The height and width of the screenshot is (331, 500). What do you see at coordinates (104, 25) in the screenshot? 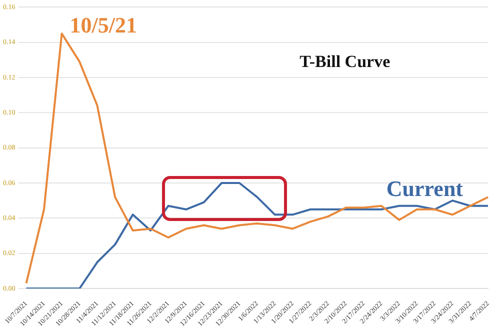
I see `series-label: 10/5/21` at bounding box center [104, 25].